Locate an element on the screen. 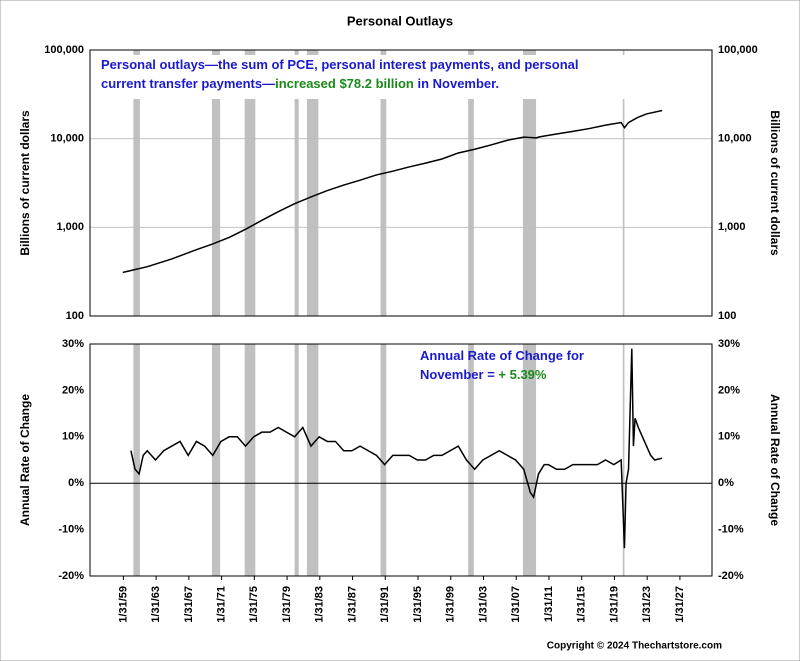 The height and width of the screenshot is (661, 800). y-tick-label-right: 10% is located at coordinates (729, 437).